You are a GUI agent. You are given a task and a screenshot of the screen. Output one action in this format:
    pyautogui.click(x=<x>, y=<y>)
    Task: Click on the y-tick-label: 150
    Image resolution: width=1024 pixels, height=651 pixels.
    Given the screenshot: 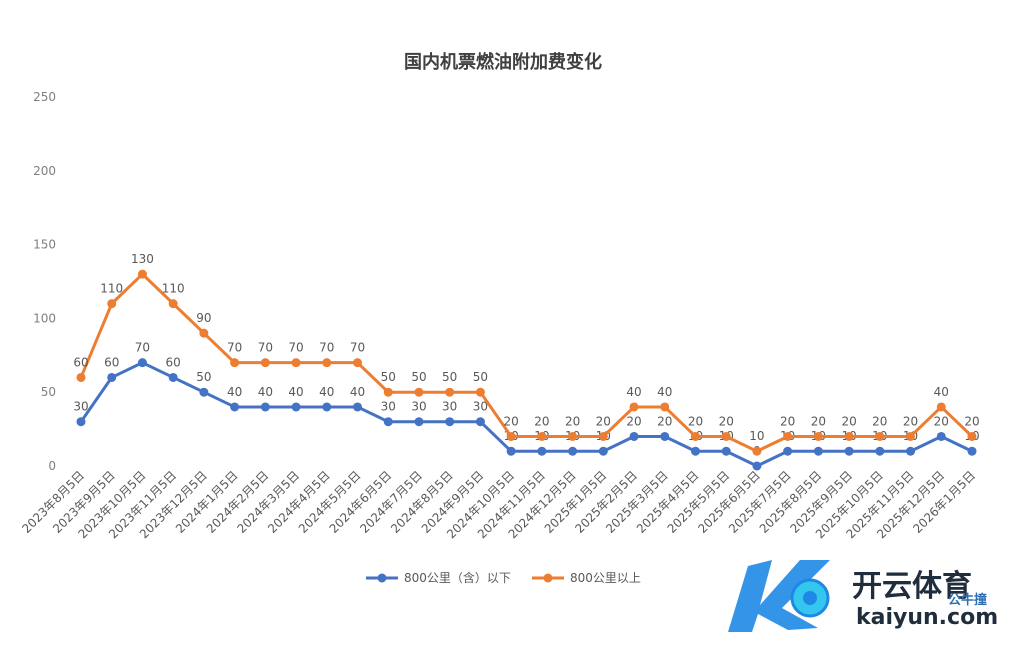 What is the action you would take?
    pyautogui.click(x=44, y=245)
    